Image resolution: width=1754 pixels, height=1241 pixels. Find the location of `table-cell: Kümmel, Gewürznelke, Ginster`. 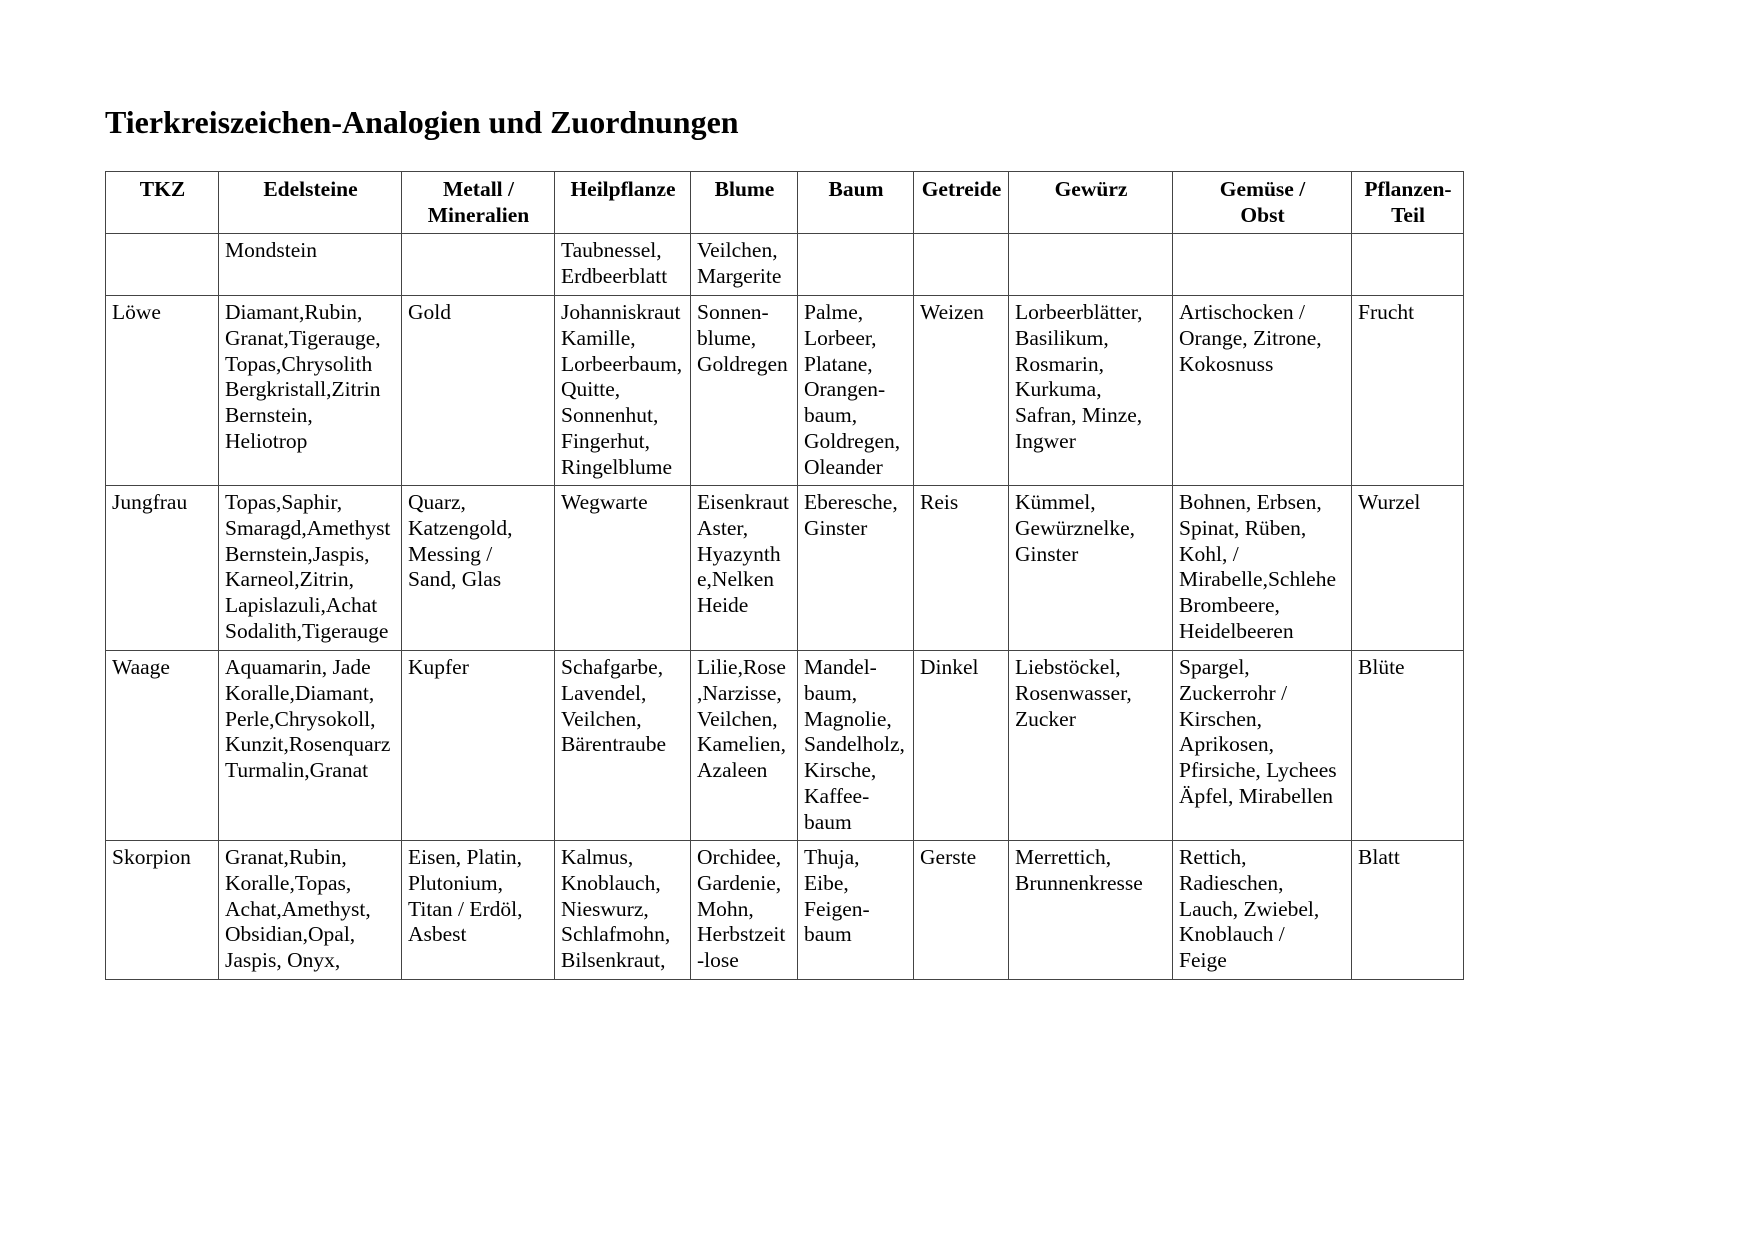

table-cell: Kümmel, Gewürznelke, Ginster is located at coordinates (1090, 568).